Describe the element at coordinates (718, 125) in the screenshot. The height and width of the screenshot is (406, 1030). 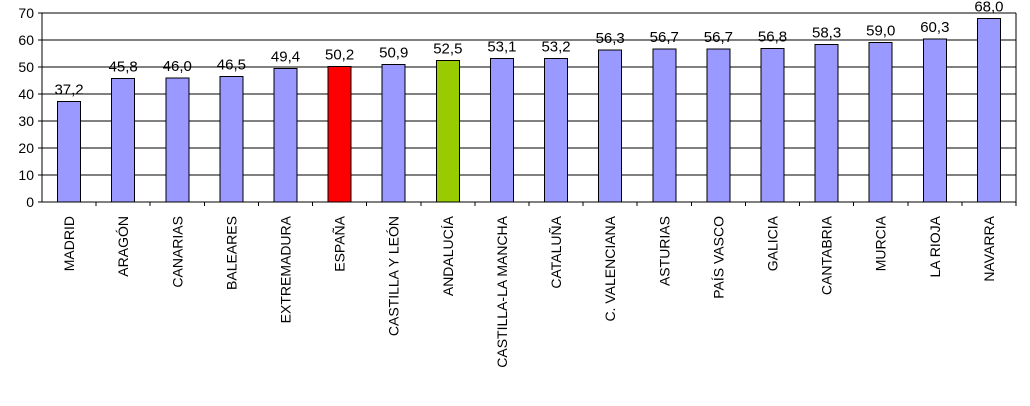
I see `bar-pa-s-vasco` at that location.